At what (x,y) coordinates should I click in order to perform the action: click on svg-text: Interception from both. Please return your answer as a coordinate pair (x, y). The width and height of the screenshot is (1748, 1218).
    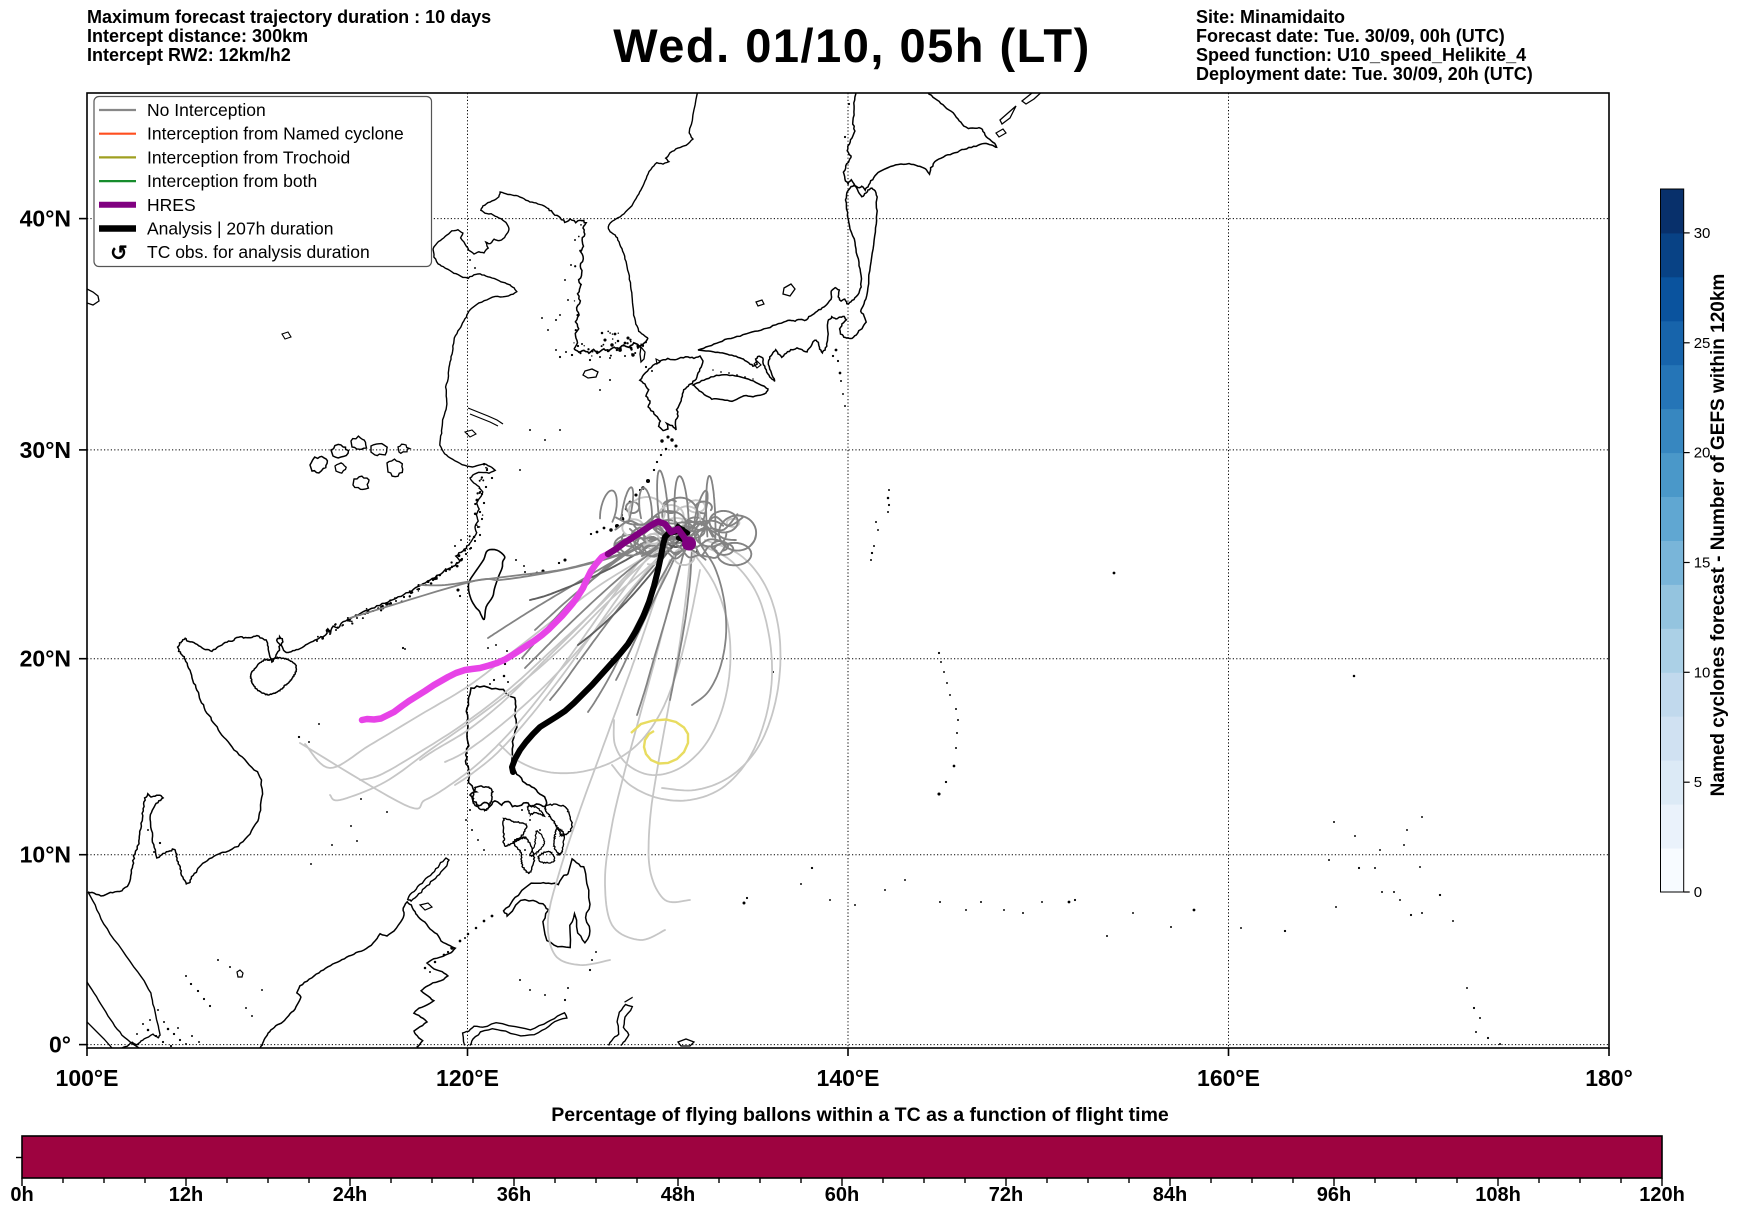
    Looking at the image, I should click on (232, 181).